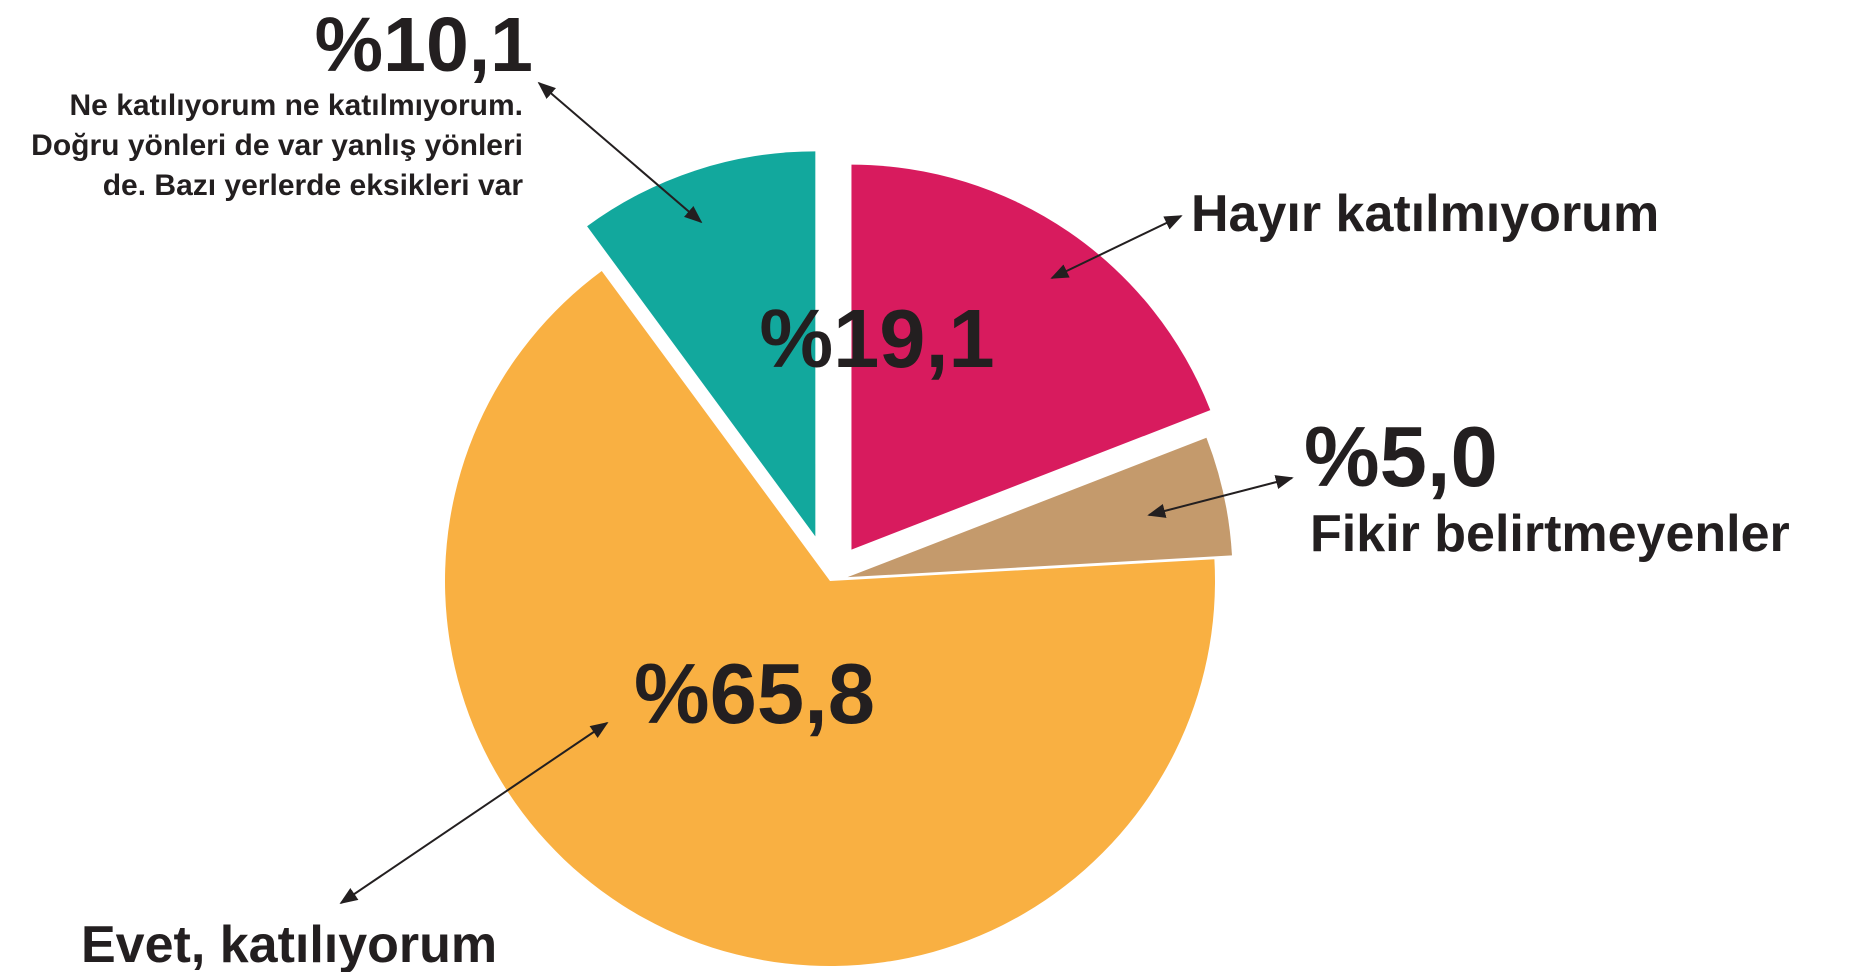  What do you see at coordinates (424, 45) in the screenshot?
I see `value-label: %10,1` at bounding box center [424, 45].